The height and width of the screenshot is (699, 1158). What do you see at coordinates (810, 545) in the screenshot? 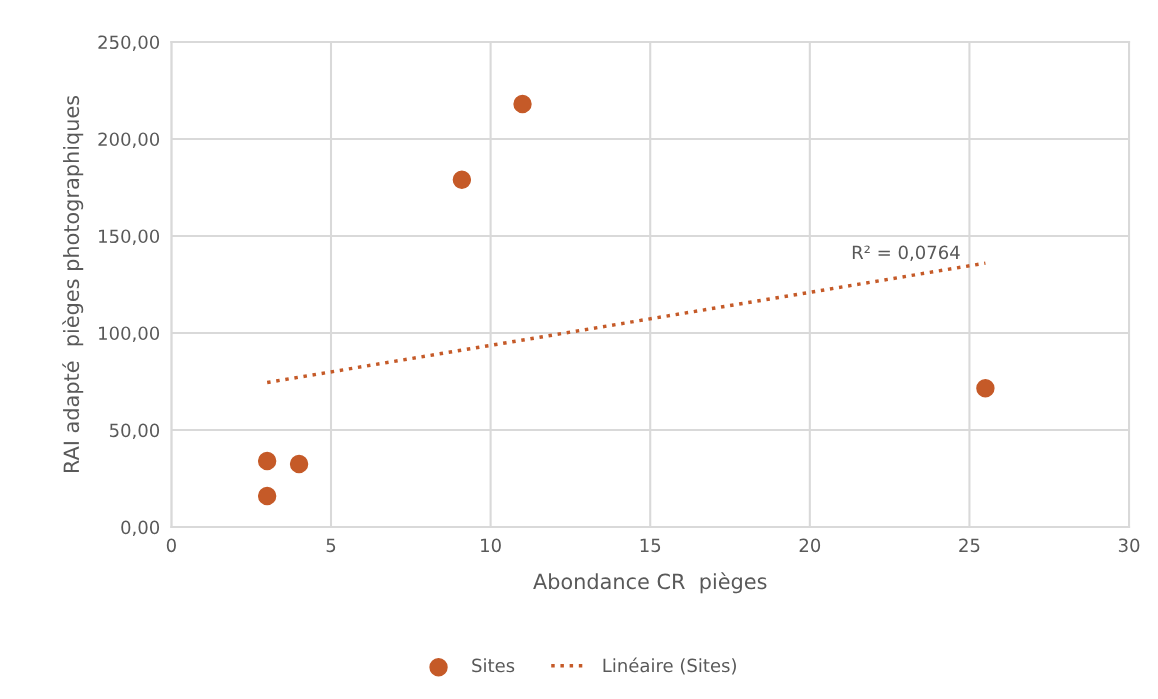
I see `x-tick-label: 20` at bounding box center [810, 545].